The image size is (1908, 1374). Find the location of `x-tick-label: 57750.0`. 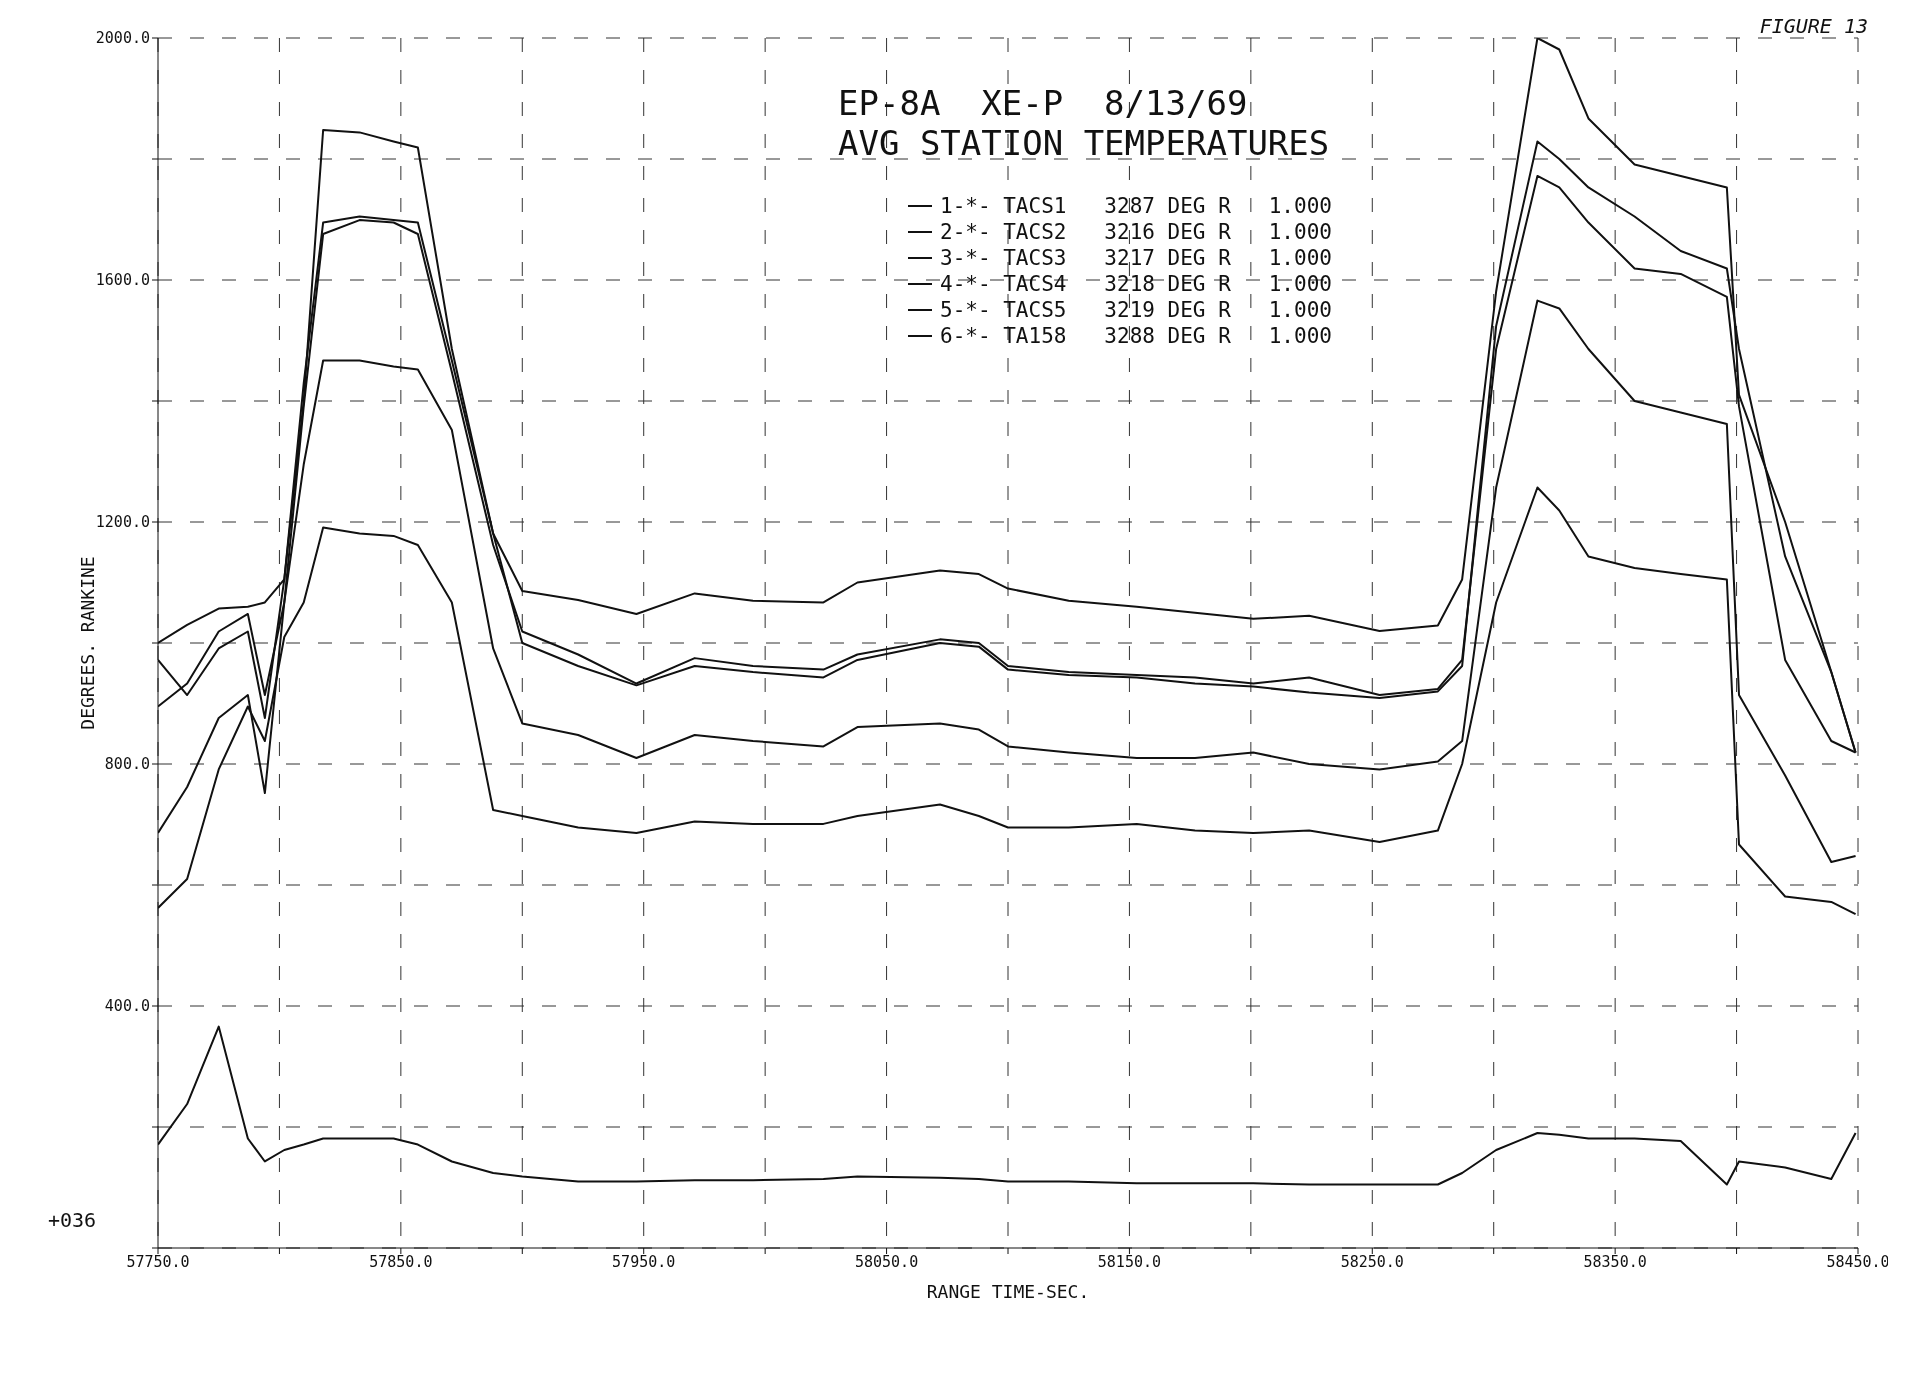

x-tick-label: 57750.0 is located at coordinates (158, 1261).